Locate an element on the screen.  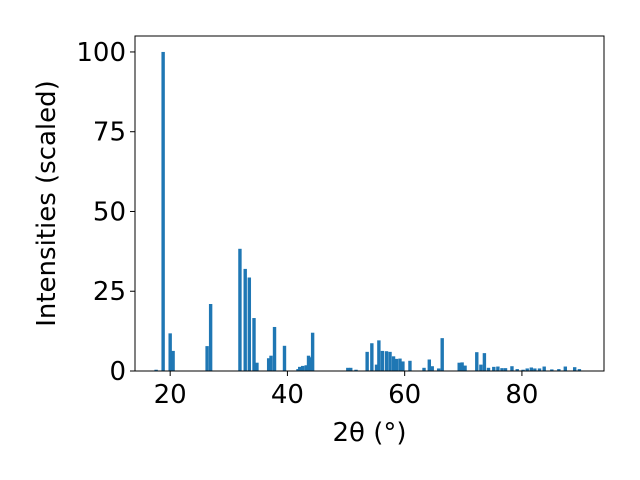
y-tick-label: 25 is located at coordinates (109, 292).